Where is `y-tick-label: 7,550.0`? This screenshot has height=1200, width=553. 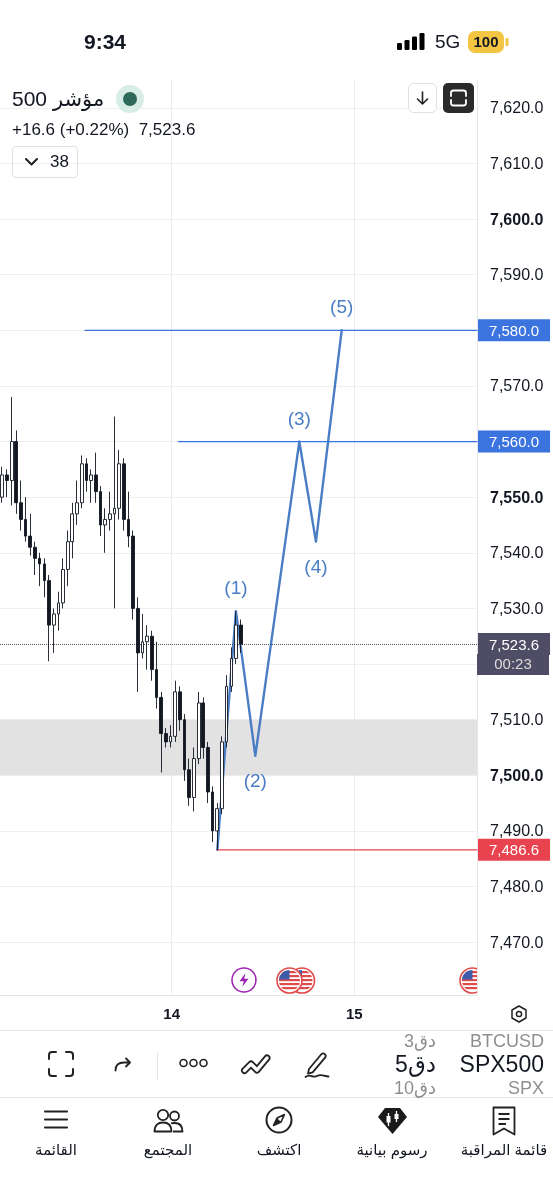 y-tick-label: 7,550.0 is located at coordinates (517, 497).